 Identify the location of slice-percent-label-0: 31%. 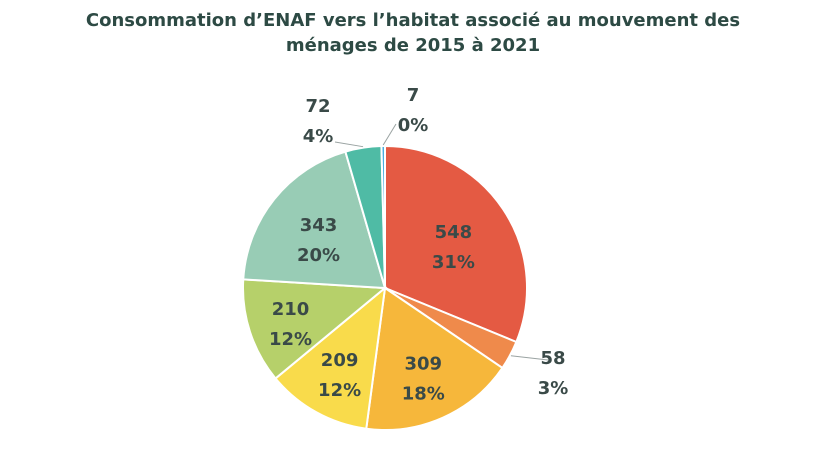
(453, 262).